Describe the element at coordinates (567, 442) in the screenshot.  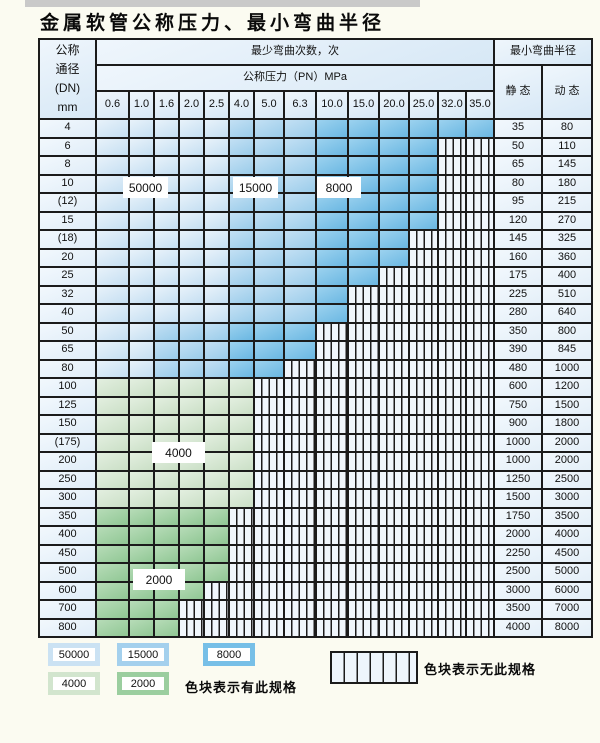
I see `dynamic-radius-cell: 2000` at that location.